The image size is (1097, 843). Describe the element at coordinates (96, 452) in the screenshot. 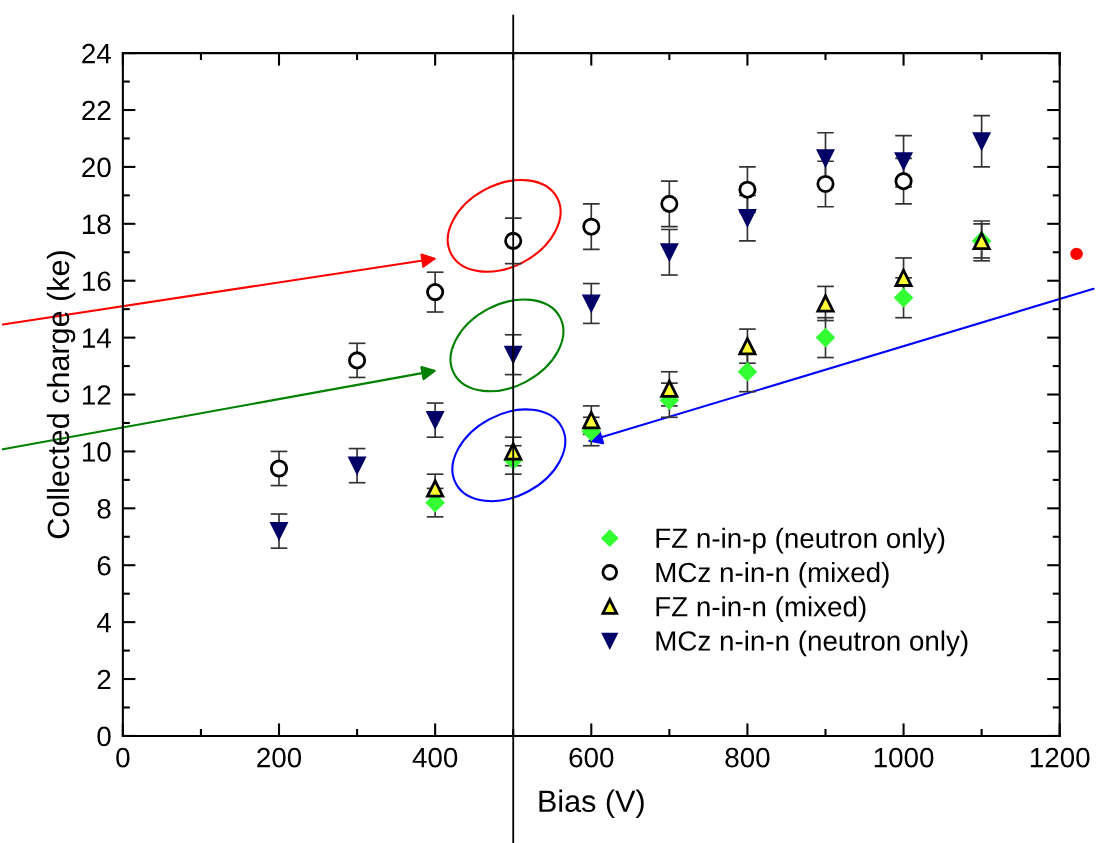

I see `y-tick-label: 10` at that location.